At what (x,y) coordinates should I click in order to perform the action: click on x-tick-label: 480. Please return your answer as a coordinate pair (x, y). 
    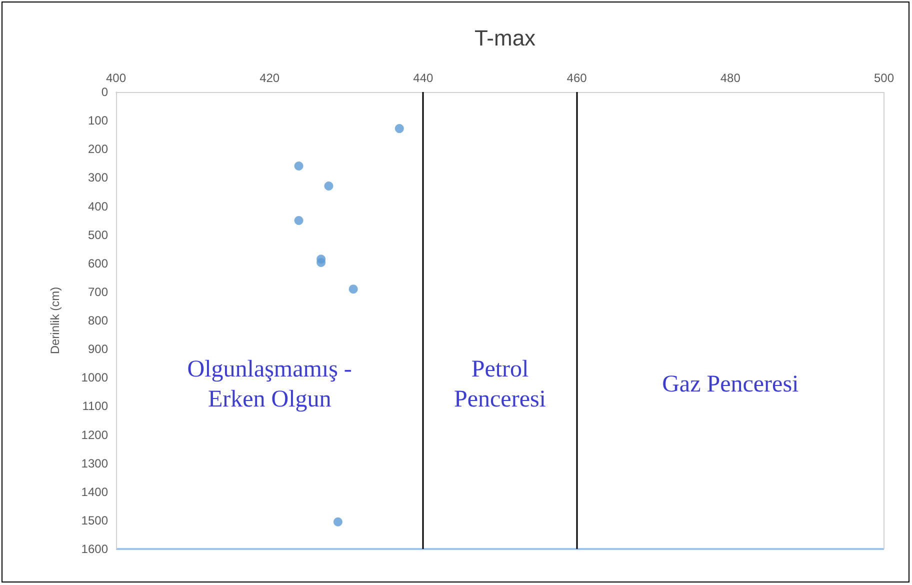
    Looking at the image, I should click on (730, 78).